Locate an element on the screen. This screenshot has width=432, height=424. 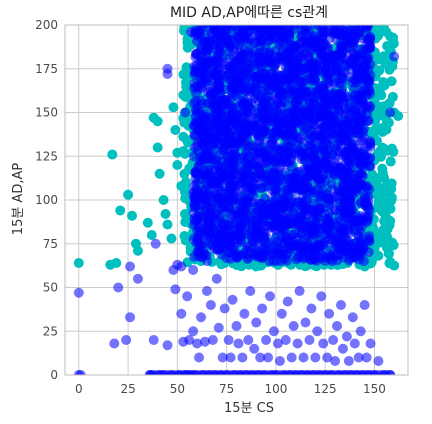
y-tick-label: 0 is located at coordinates (54, 375).